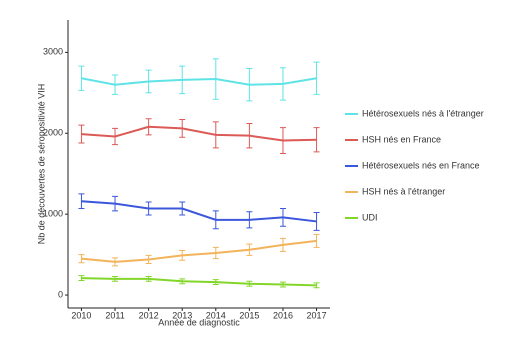 The image size is (514, 362). What do you see at coordinates (81, 315) in the screenshot?
I see `x-tick-label: 2010` at bounding box center [81, 315].